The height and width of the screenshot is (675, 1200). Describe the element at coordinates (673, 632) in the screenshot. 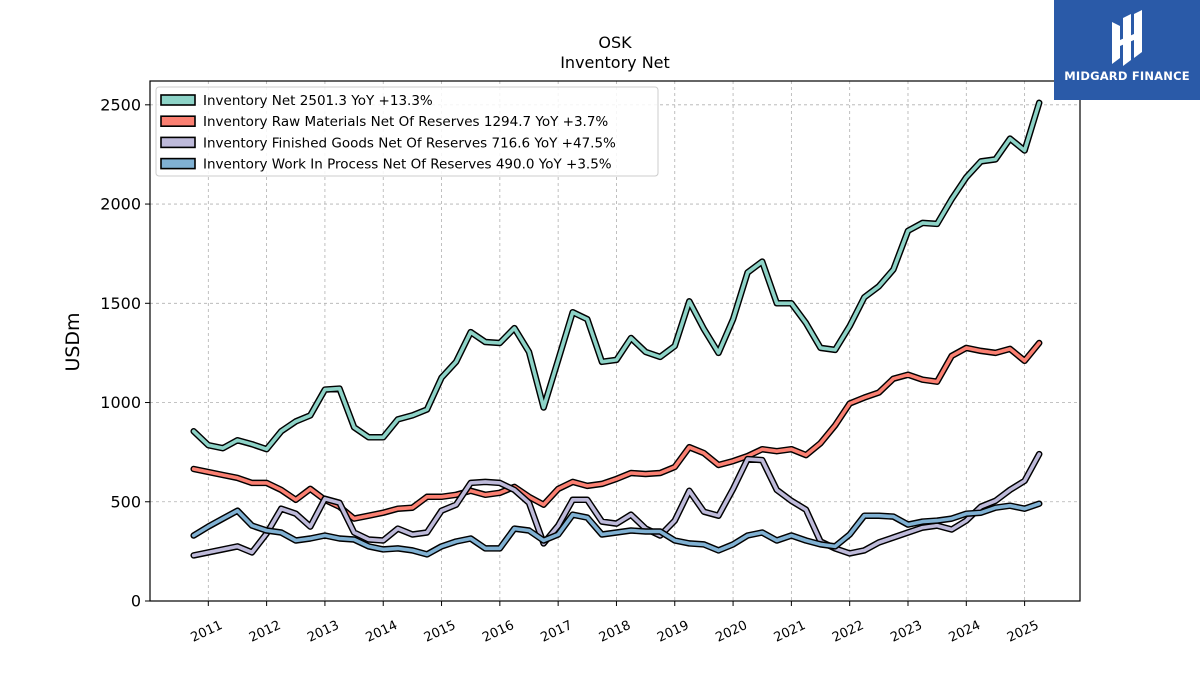

I see `x-tick-label: 2019` at that location.